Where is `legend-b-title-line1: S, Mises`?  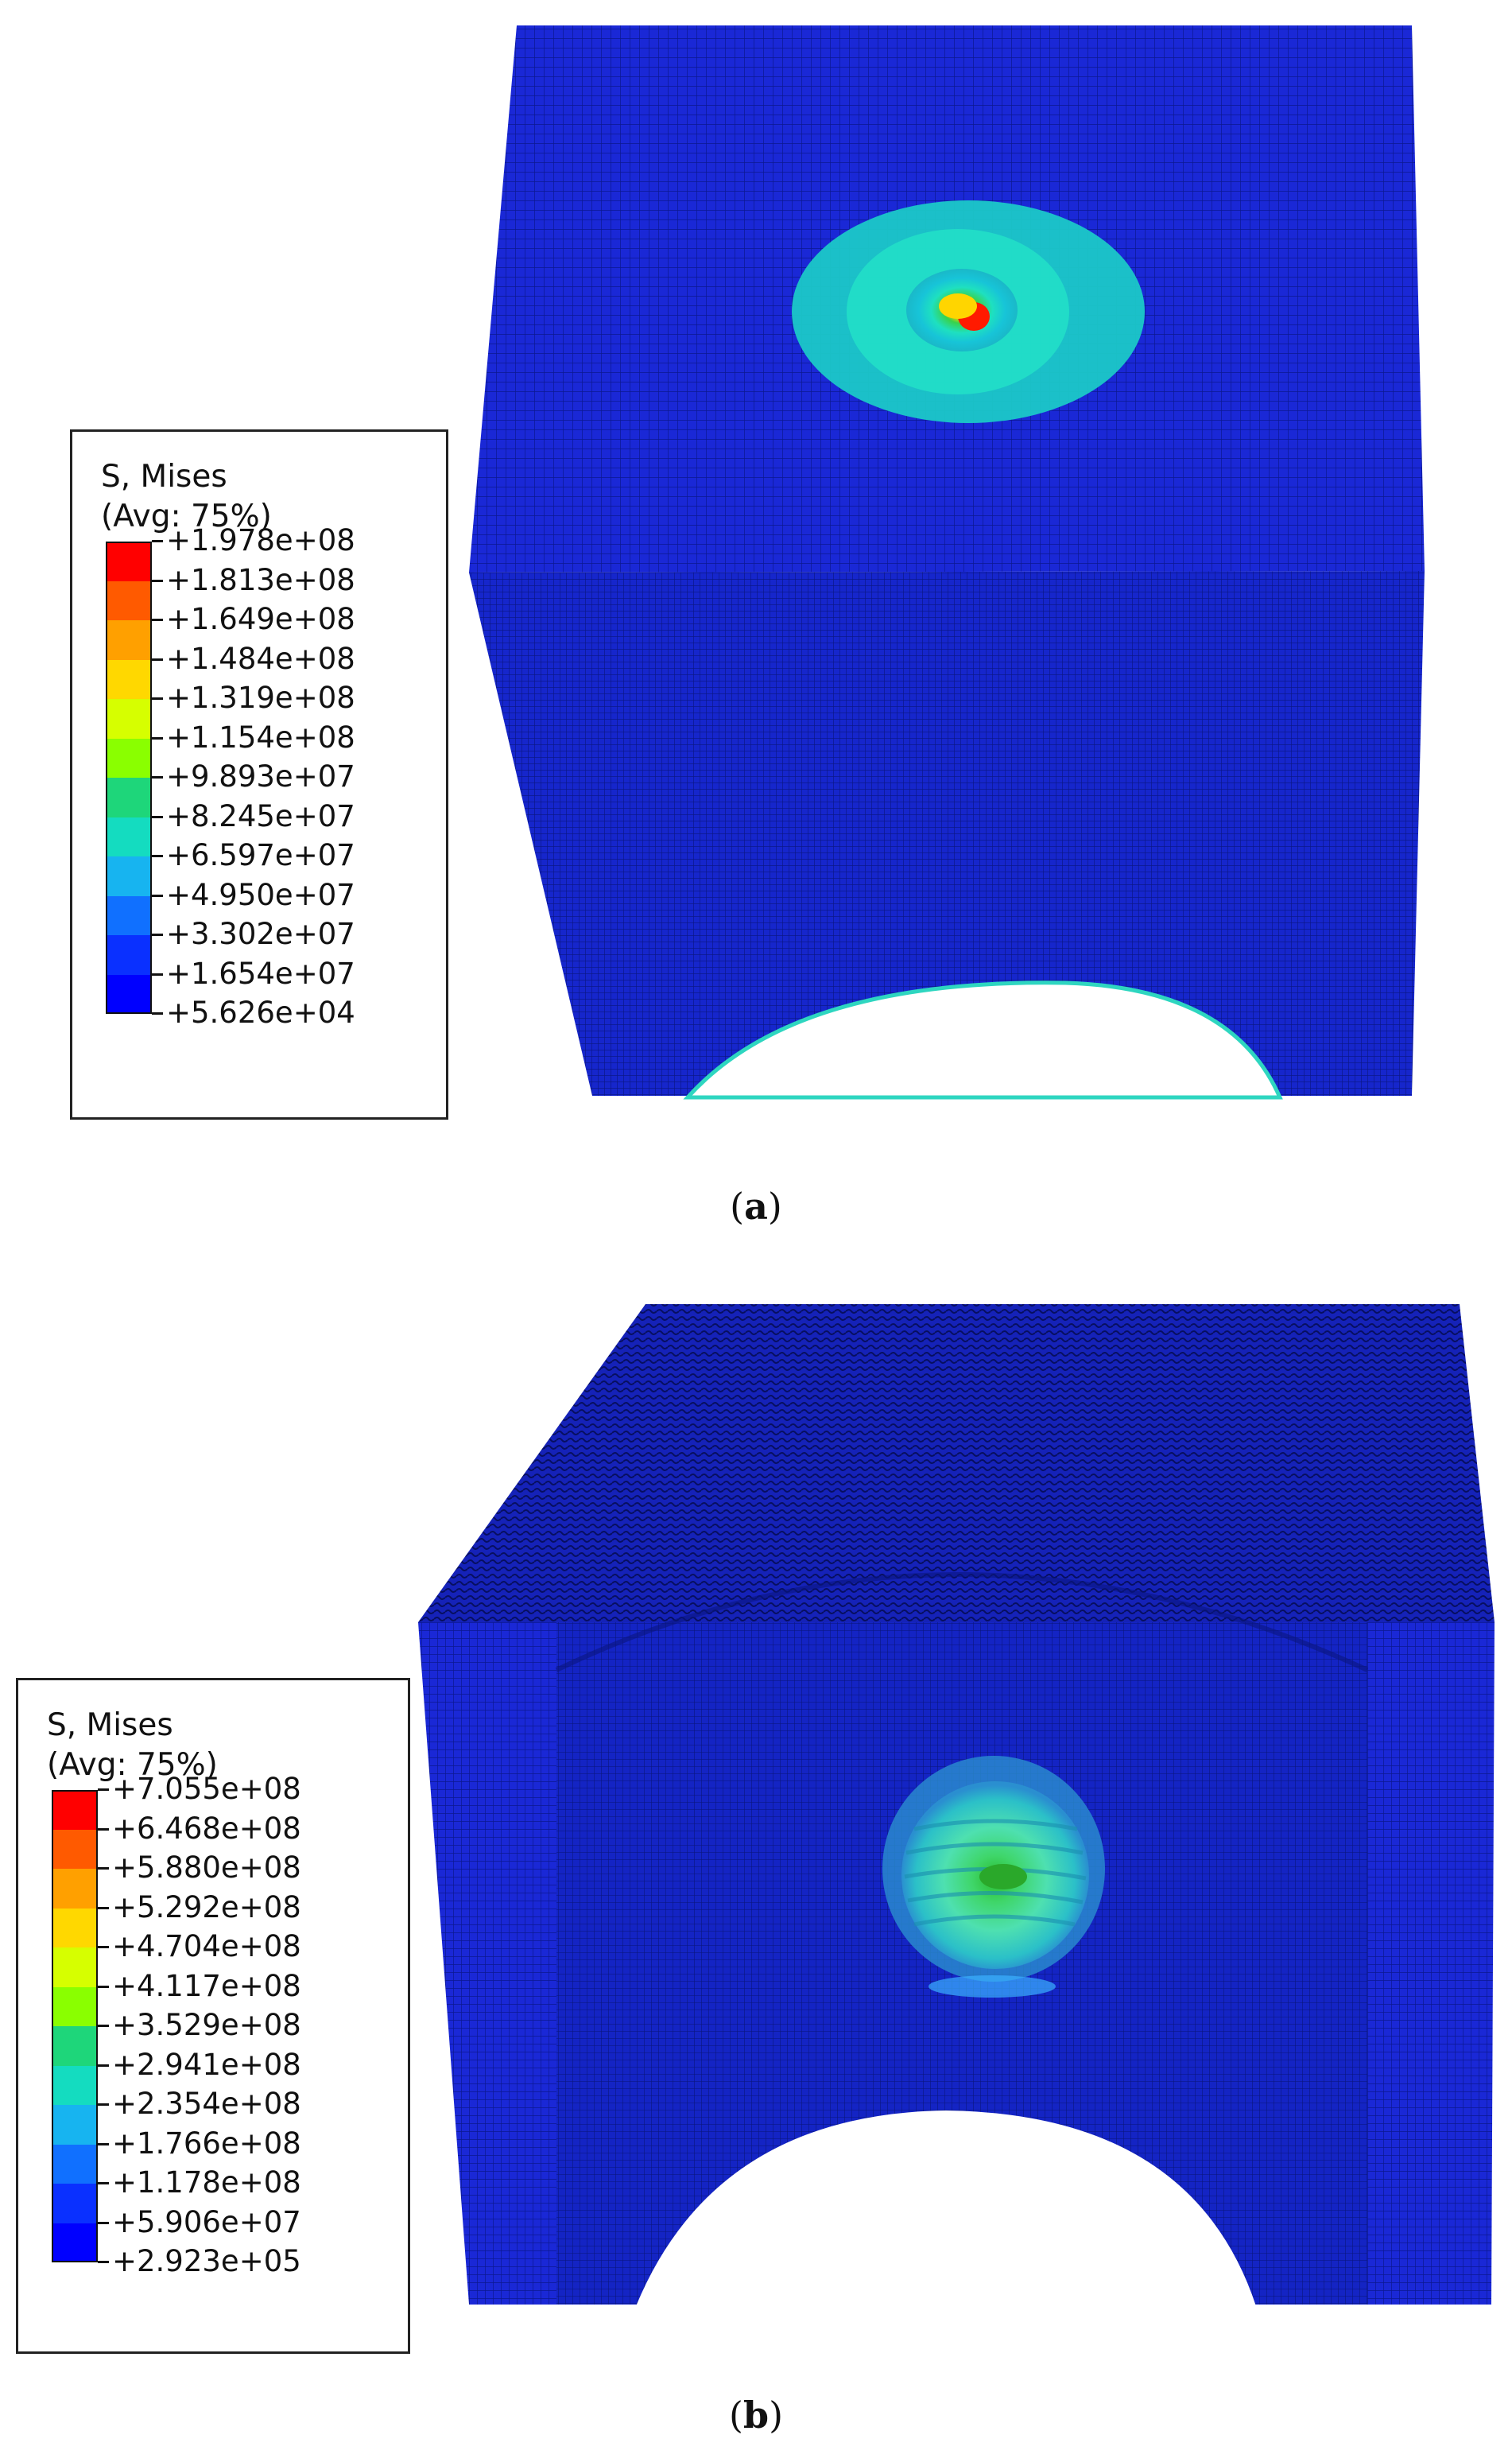 legend-b-title-line1: S, Mises is located at coordinates (110, 1725).